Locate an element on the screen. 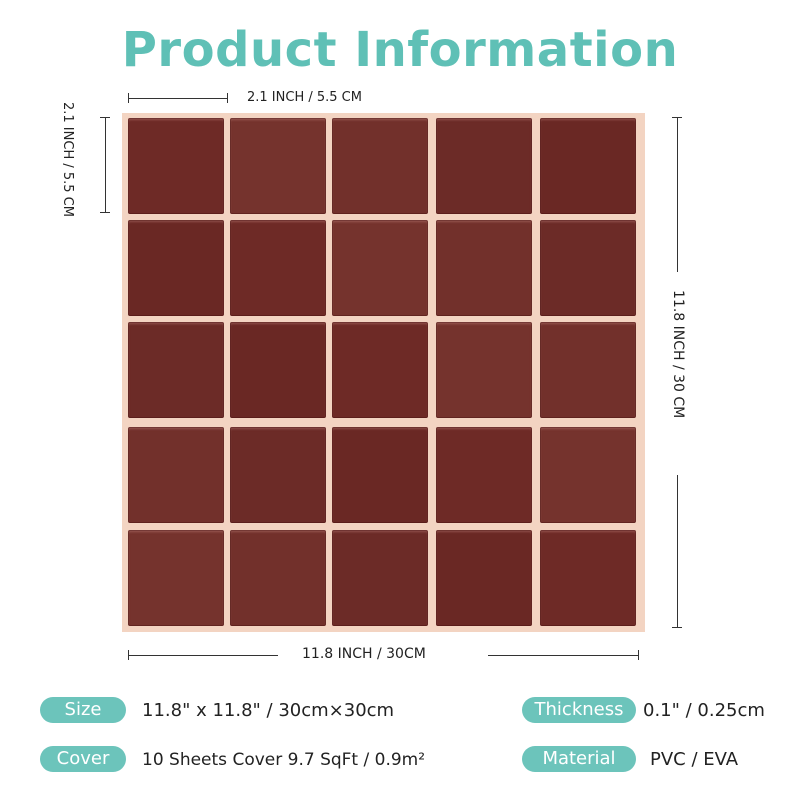  cover-badge: Cover is located at coordinates (83, 759).